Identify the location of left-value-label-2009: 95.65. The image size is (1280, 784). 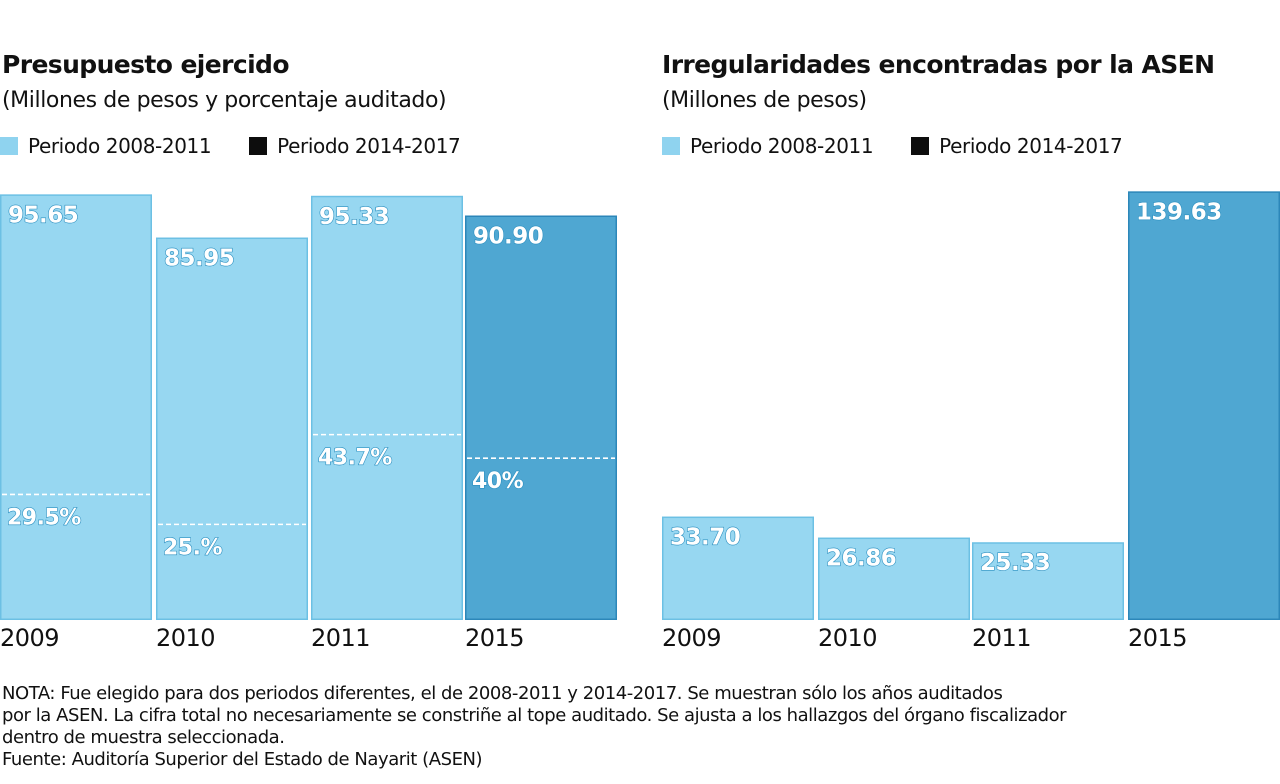
(43, 215).